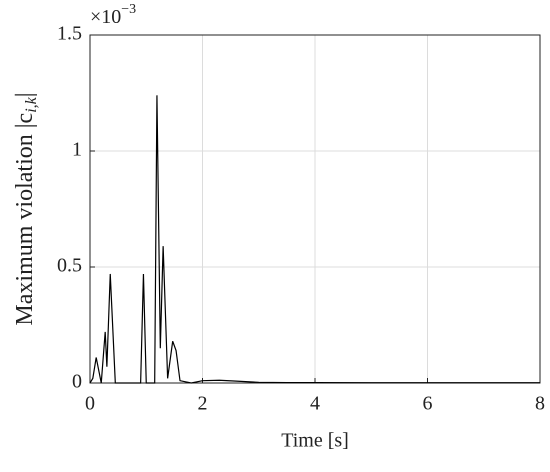  I want to click on multiplier-base: ×10, so click(105, 17).